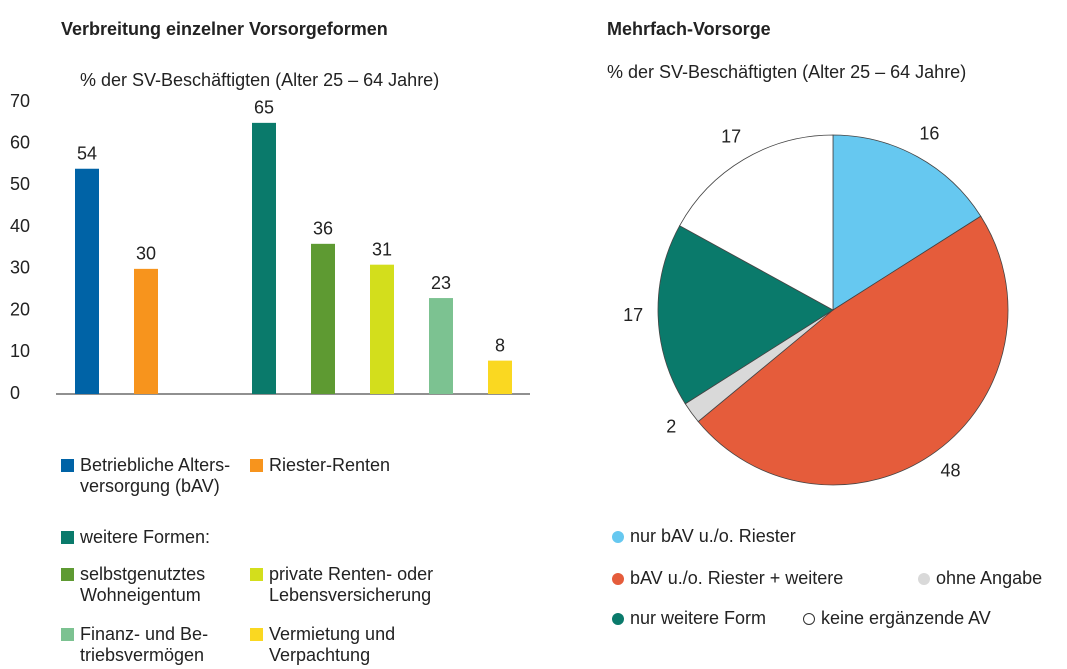  Describe the element at coordinates (698, 618) in the screenshot. I see `legend-label: nur weitere Form` at that location.